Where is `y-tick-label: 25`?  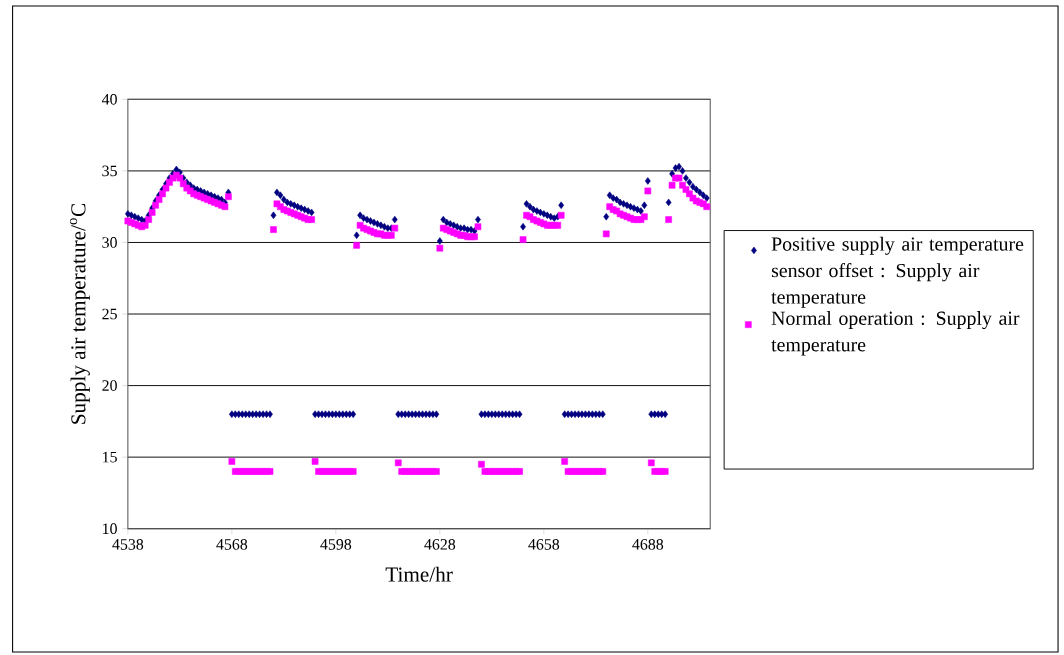
y-tick-label: 25 is located at coordinates (109, 314).